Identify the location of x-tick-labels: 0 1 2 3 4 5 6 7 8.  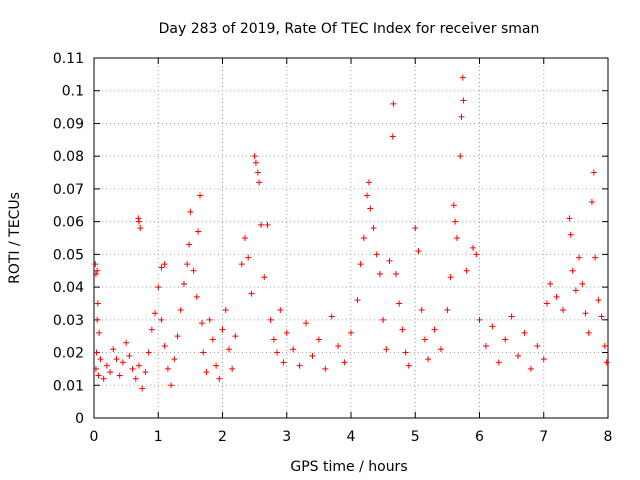
(351, 437).